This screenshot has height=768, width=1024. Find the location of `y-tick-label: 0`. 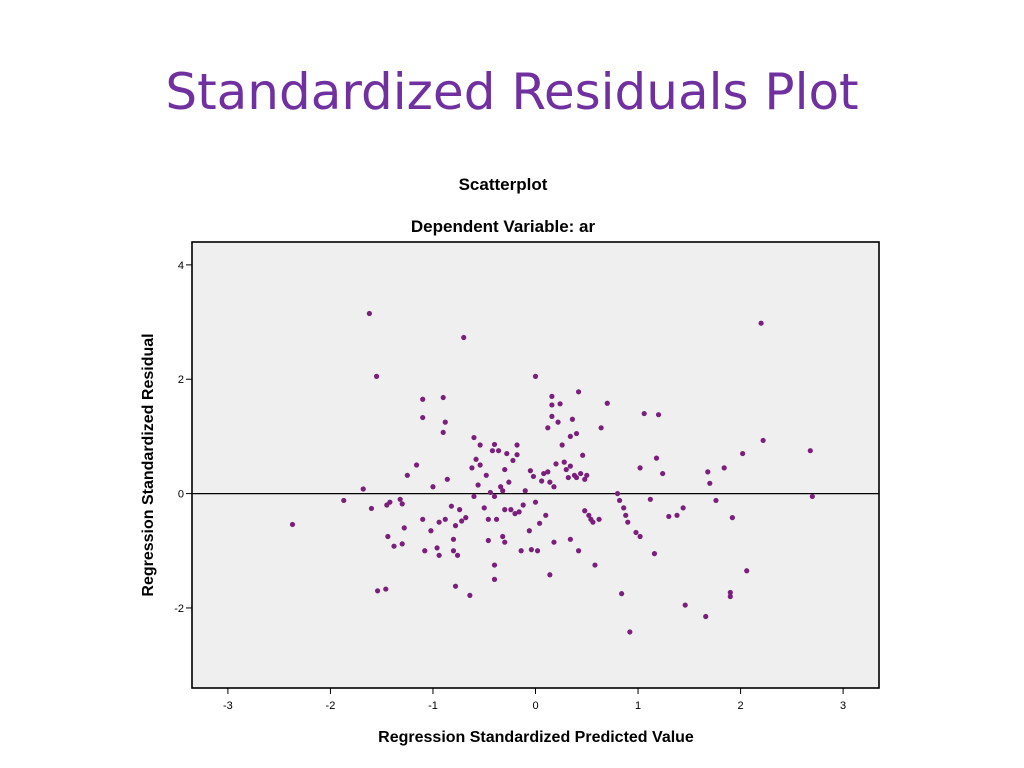

y-tick-label: 0 is located at coordinates (181, 495).